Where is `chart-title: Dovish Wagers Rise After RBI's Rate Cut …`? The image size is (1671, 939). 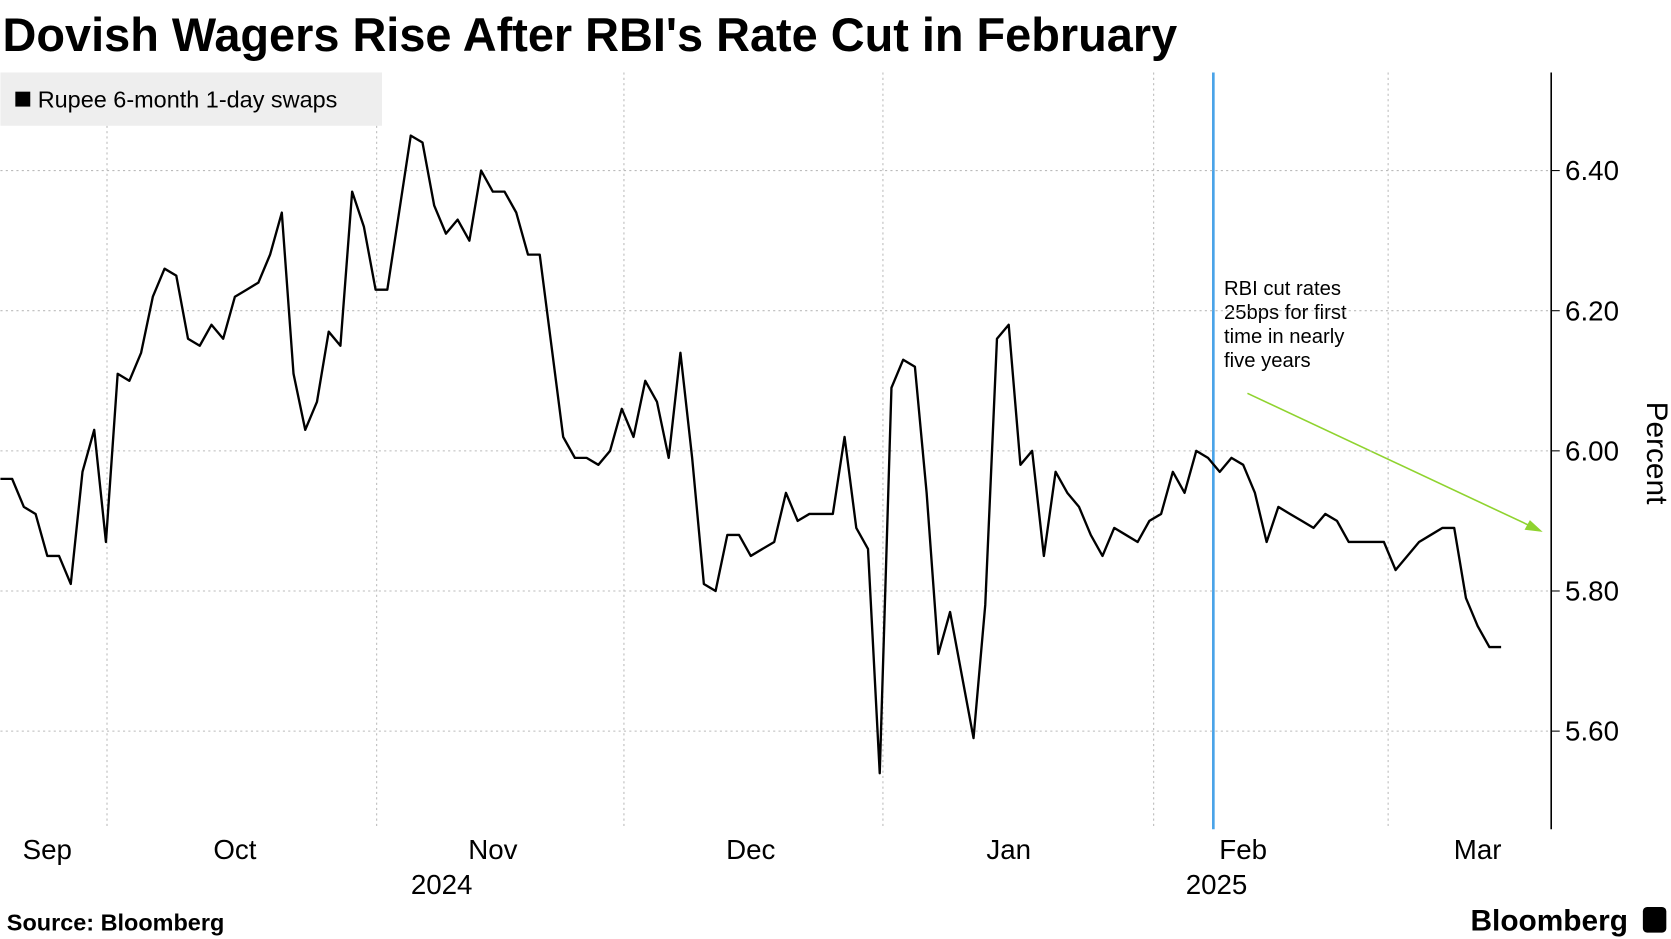 chart-title: Dovish Wagers Rise After RBI's Rate Cut … is located at coordinates (590, 35).